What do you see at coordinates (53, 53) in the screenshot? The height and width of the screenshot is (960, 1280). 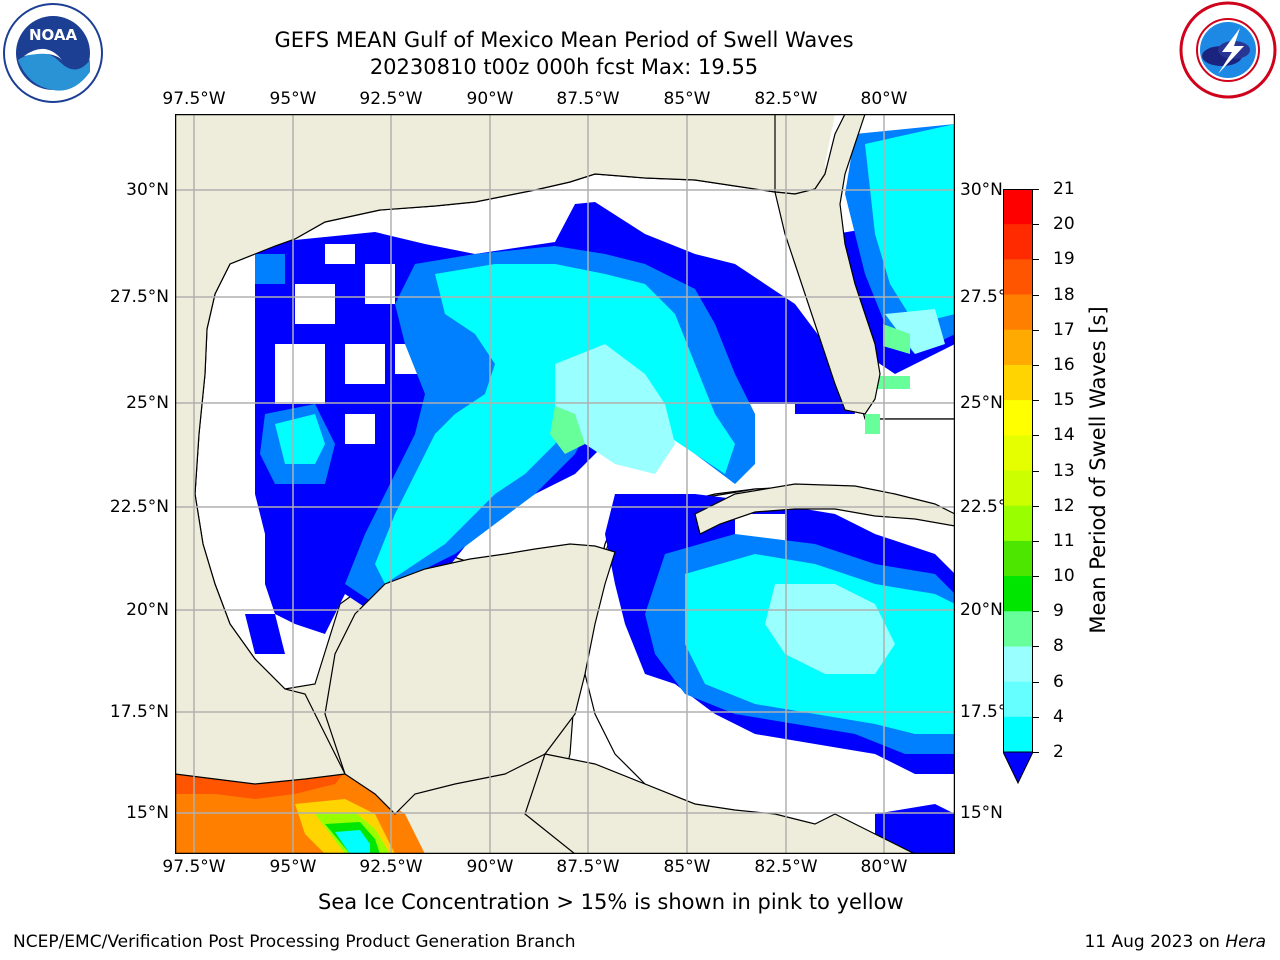 I see `noaa-logo: NOAA` at bounding box center [53, 53].